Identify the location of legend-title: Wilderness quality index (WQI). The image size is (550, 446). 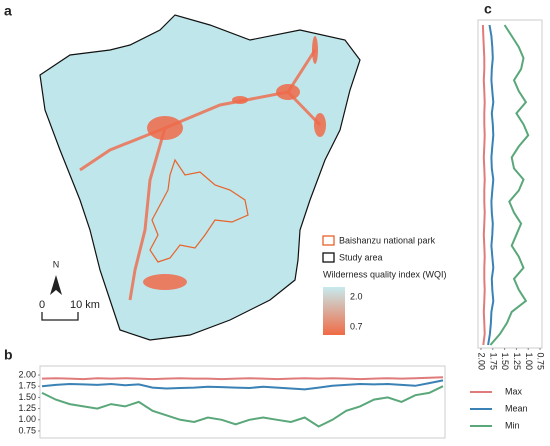
(385, 274).